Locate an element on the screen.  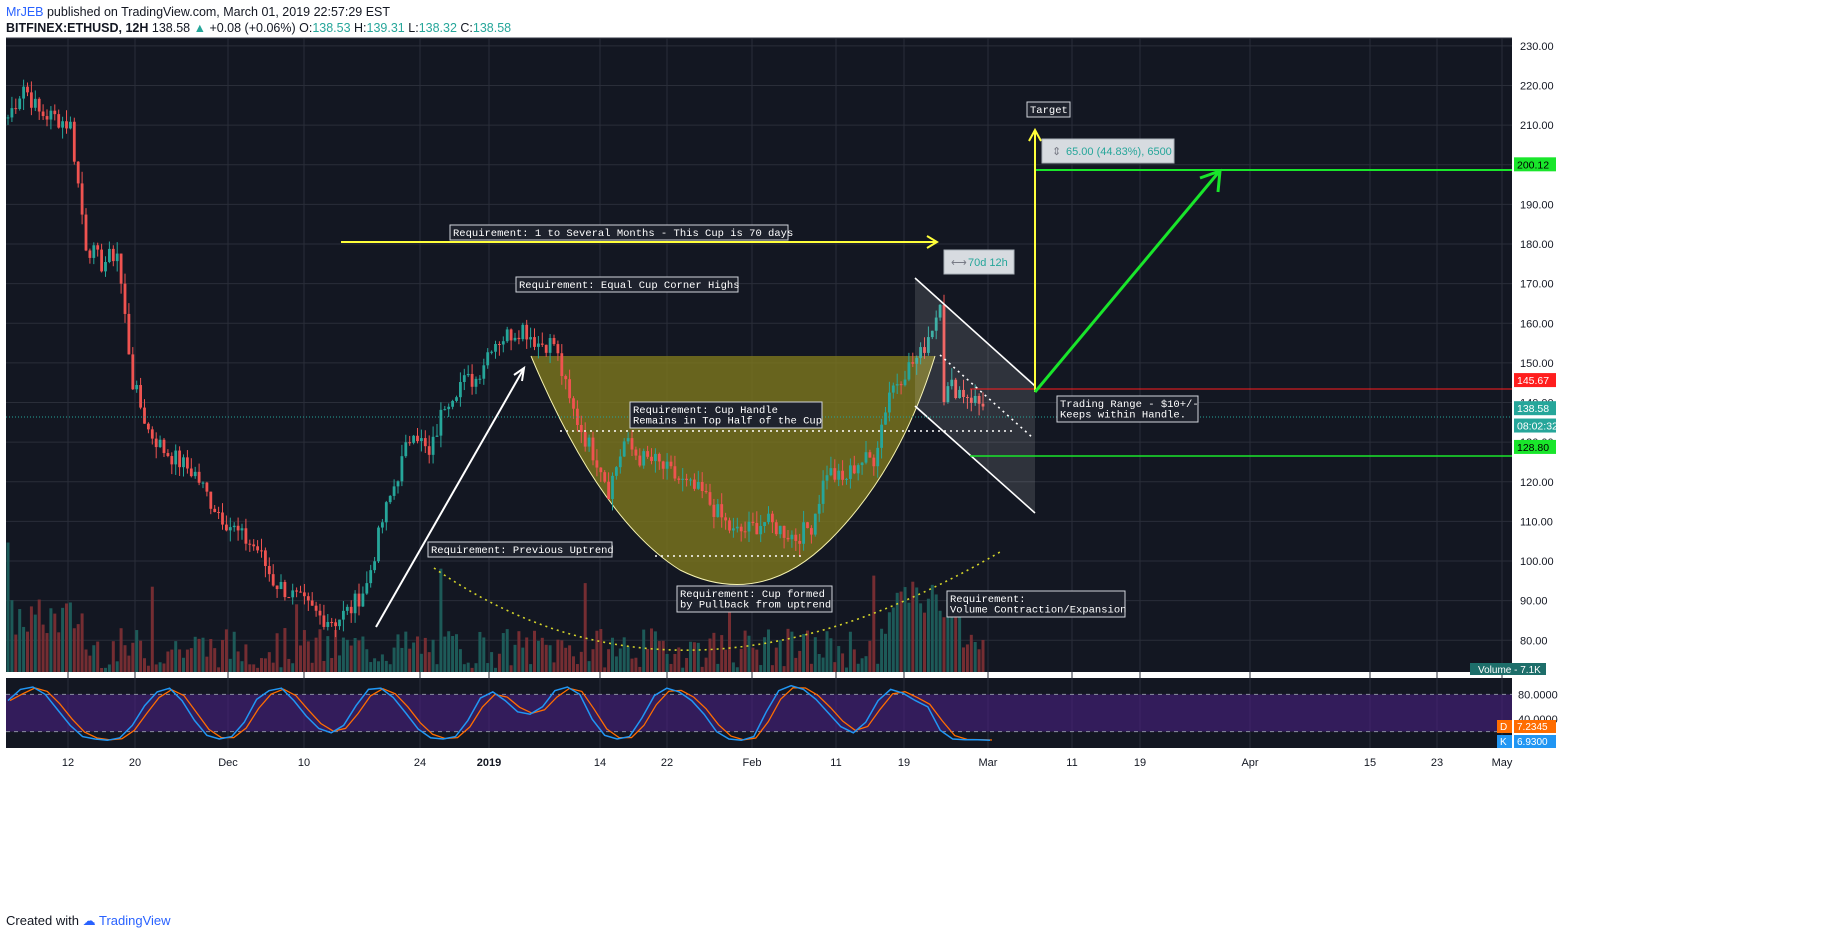
stoch-tick-label: 80.0000 is located at coordinates (1538, 695).